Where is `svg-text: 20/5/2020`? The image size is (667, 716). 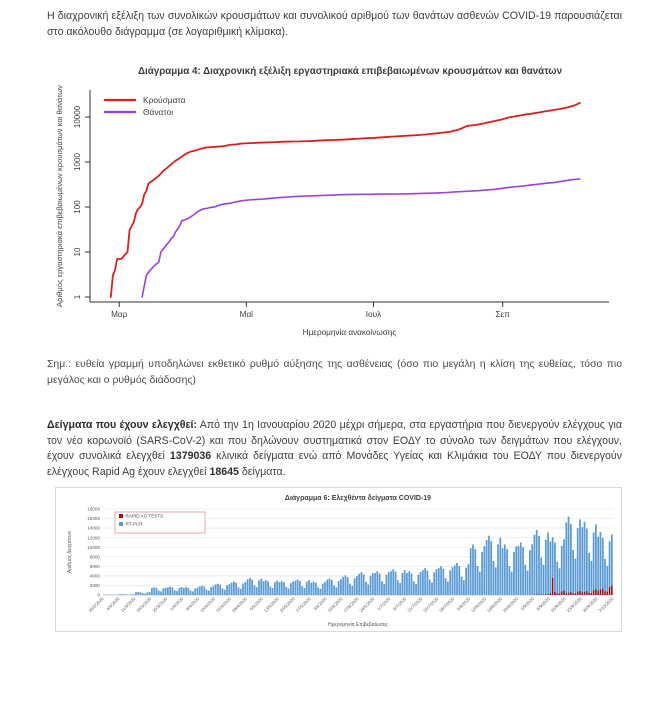 svg-text: 20/5/2020 is located at coordinates (287, 604).